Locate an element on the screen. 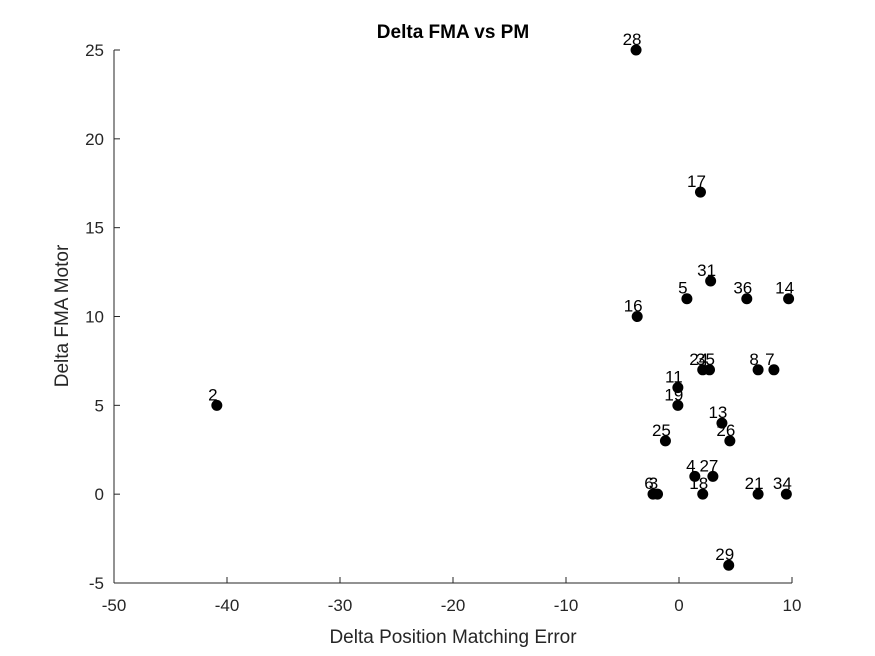 The image size is (875, 656). x-tick-label: -50 is located at coordinates (114, 605).